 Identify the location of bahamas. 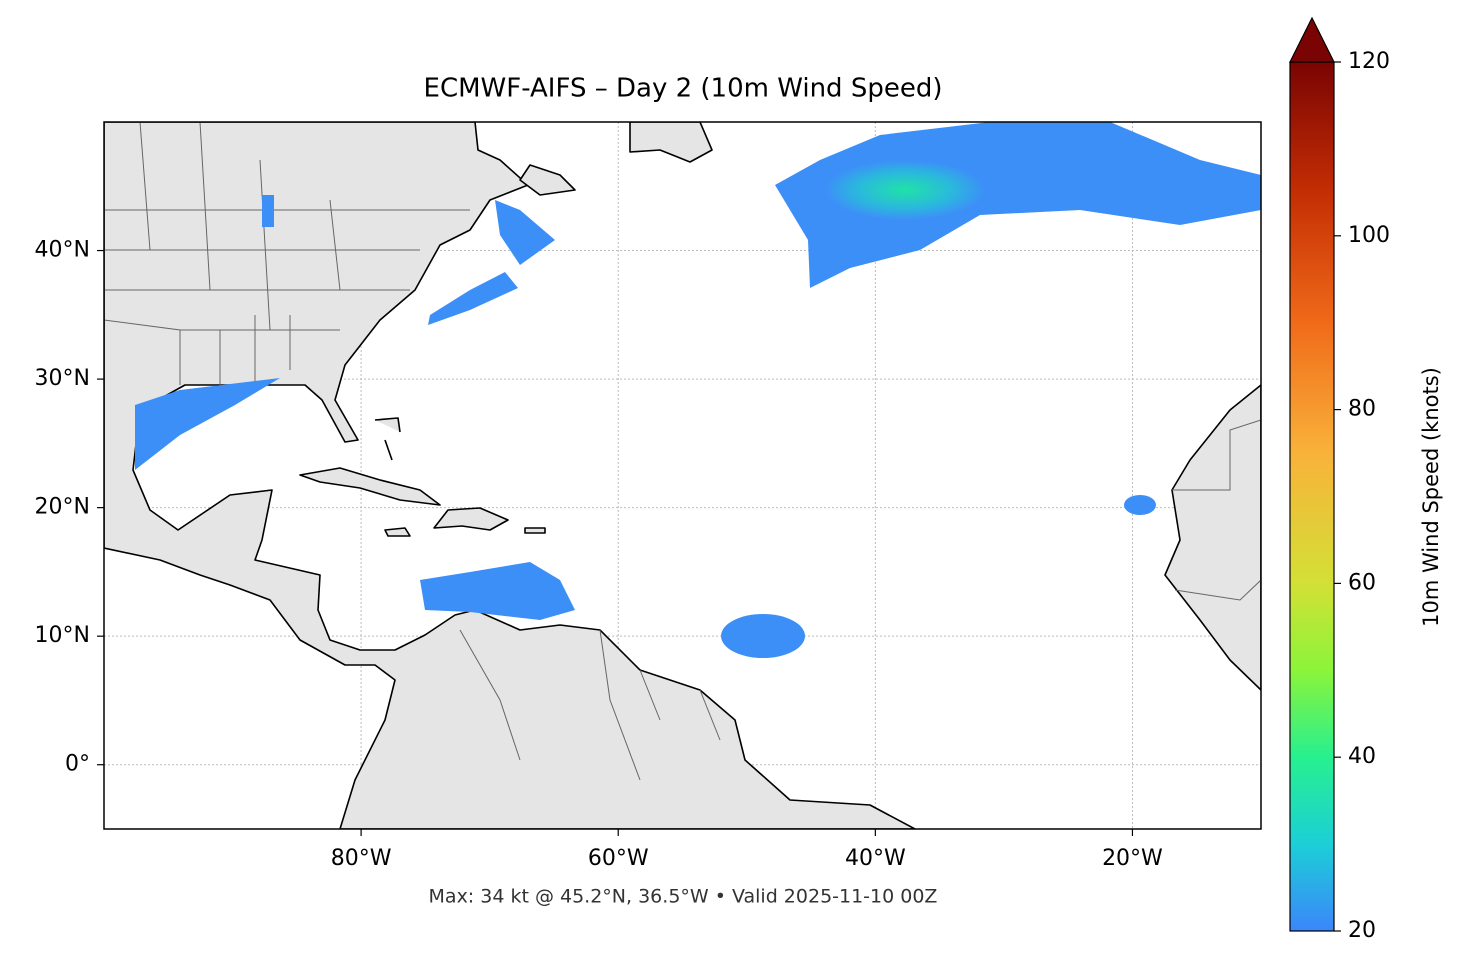
(387, 439).